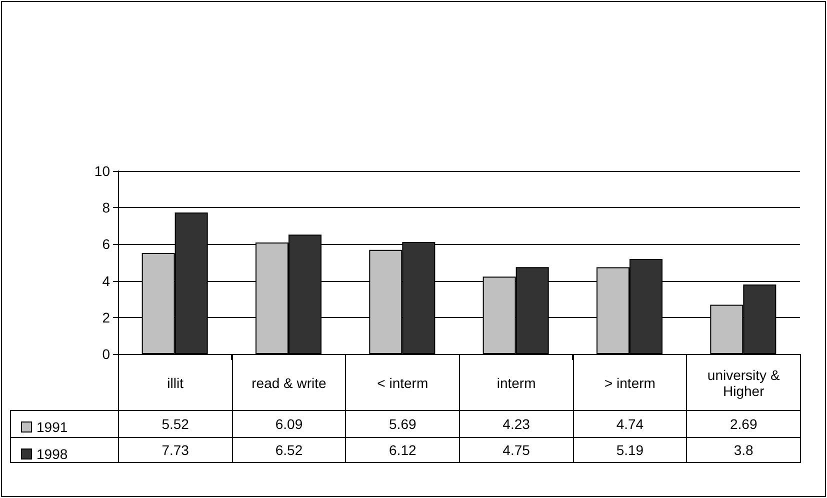 Image resolution: width=827 pixels, height=498 pixels. What do you see at coordinates (403, 450) in the screenshot?
I see `data-label: 6.12` at bounding box center [403, 450].